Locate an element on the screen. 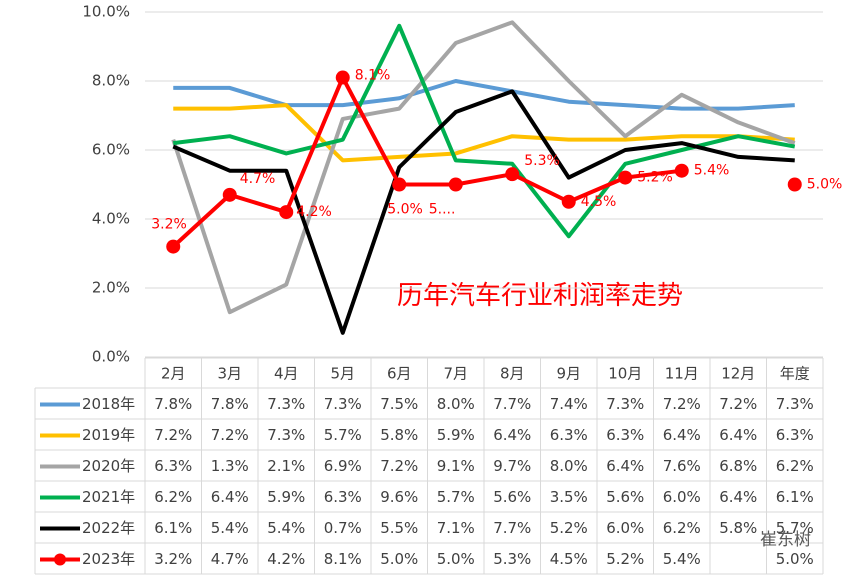 The height and width of the screenshot is (578, 845). table-cell: 4.7% is located at coordinates (230, 559).